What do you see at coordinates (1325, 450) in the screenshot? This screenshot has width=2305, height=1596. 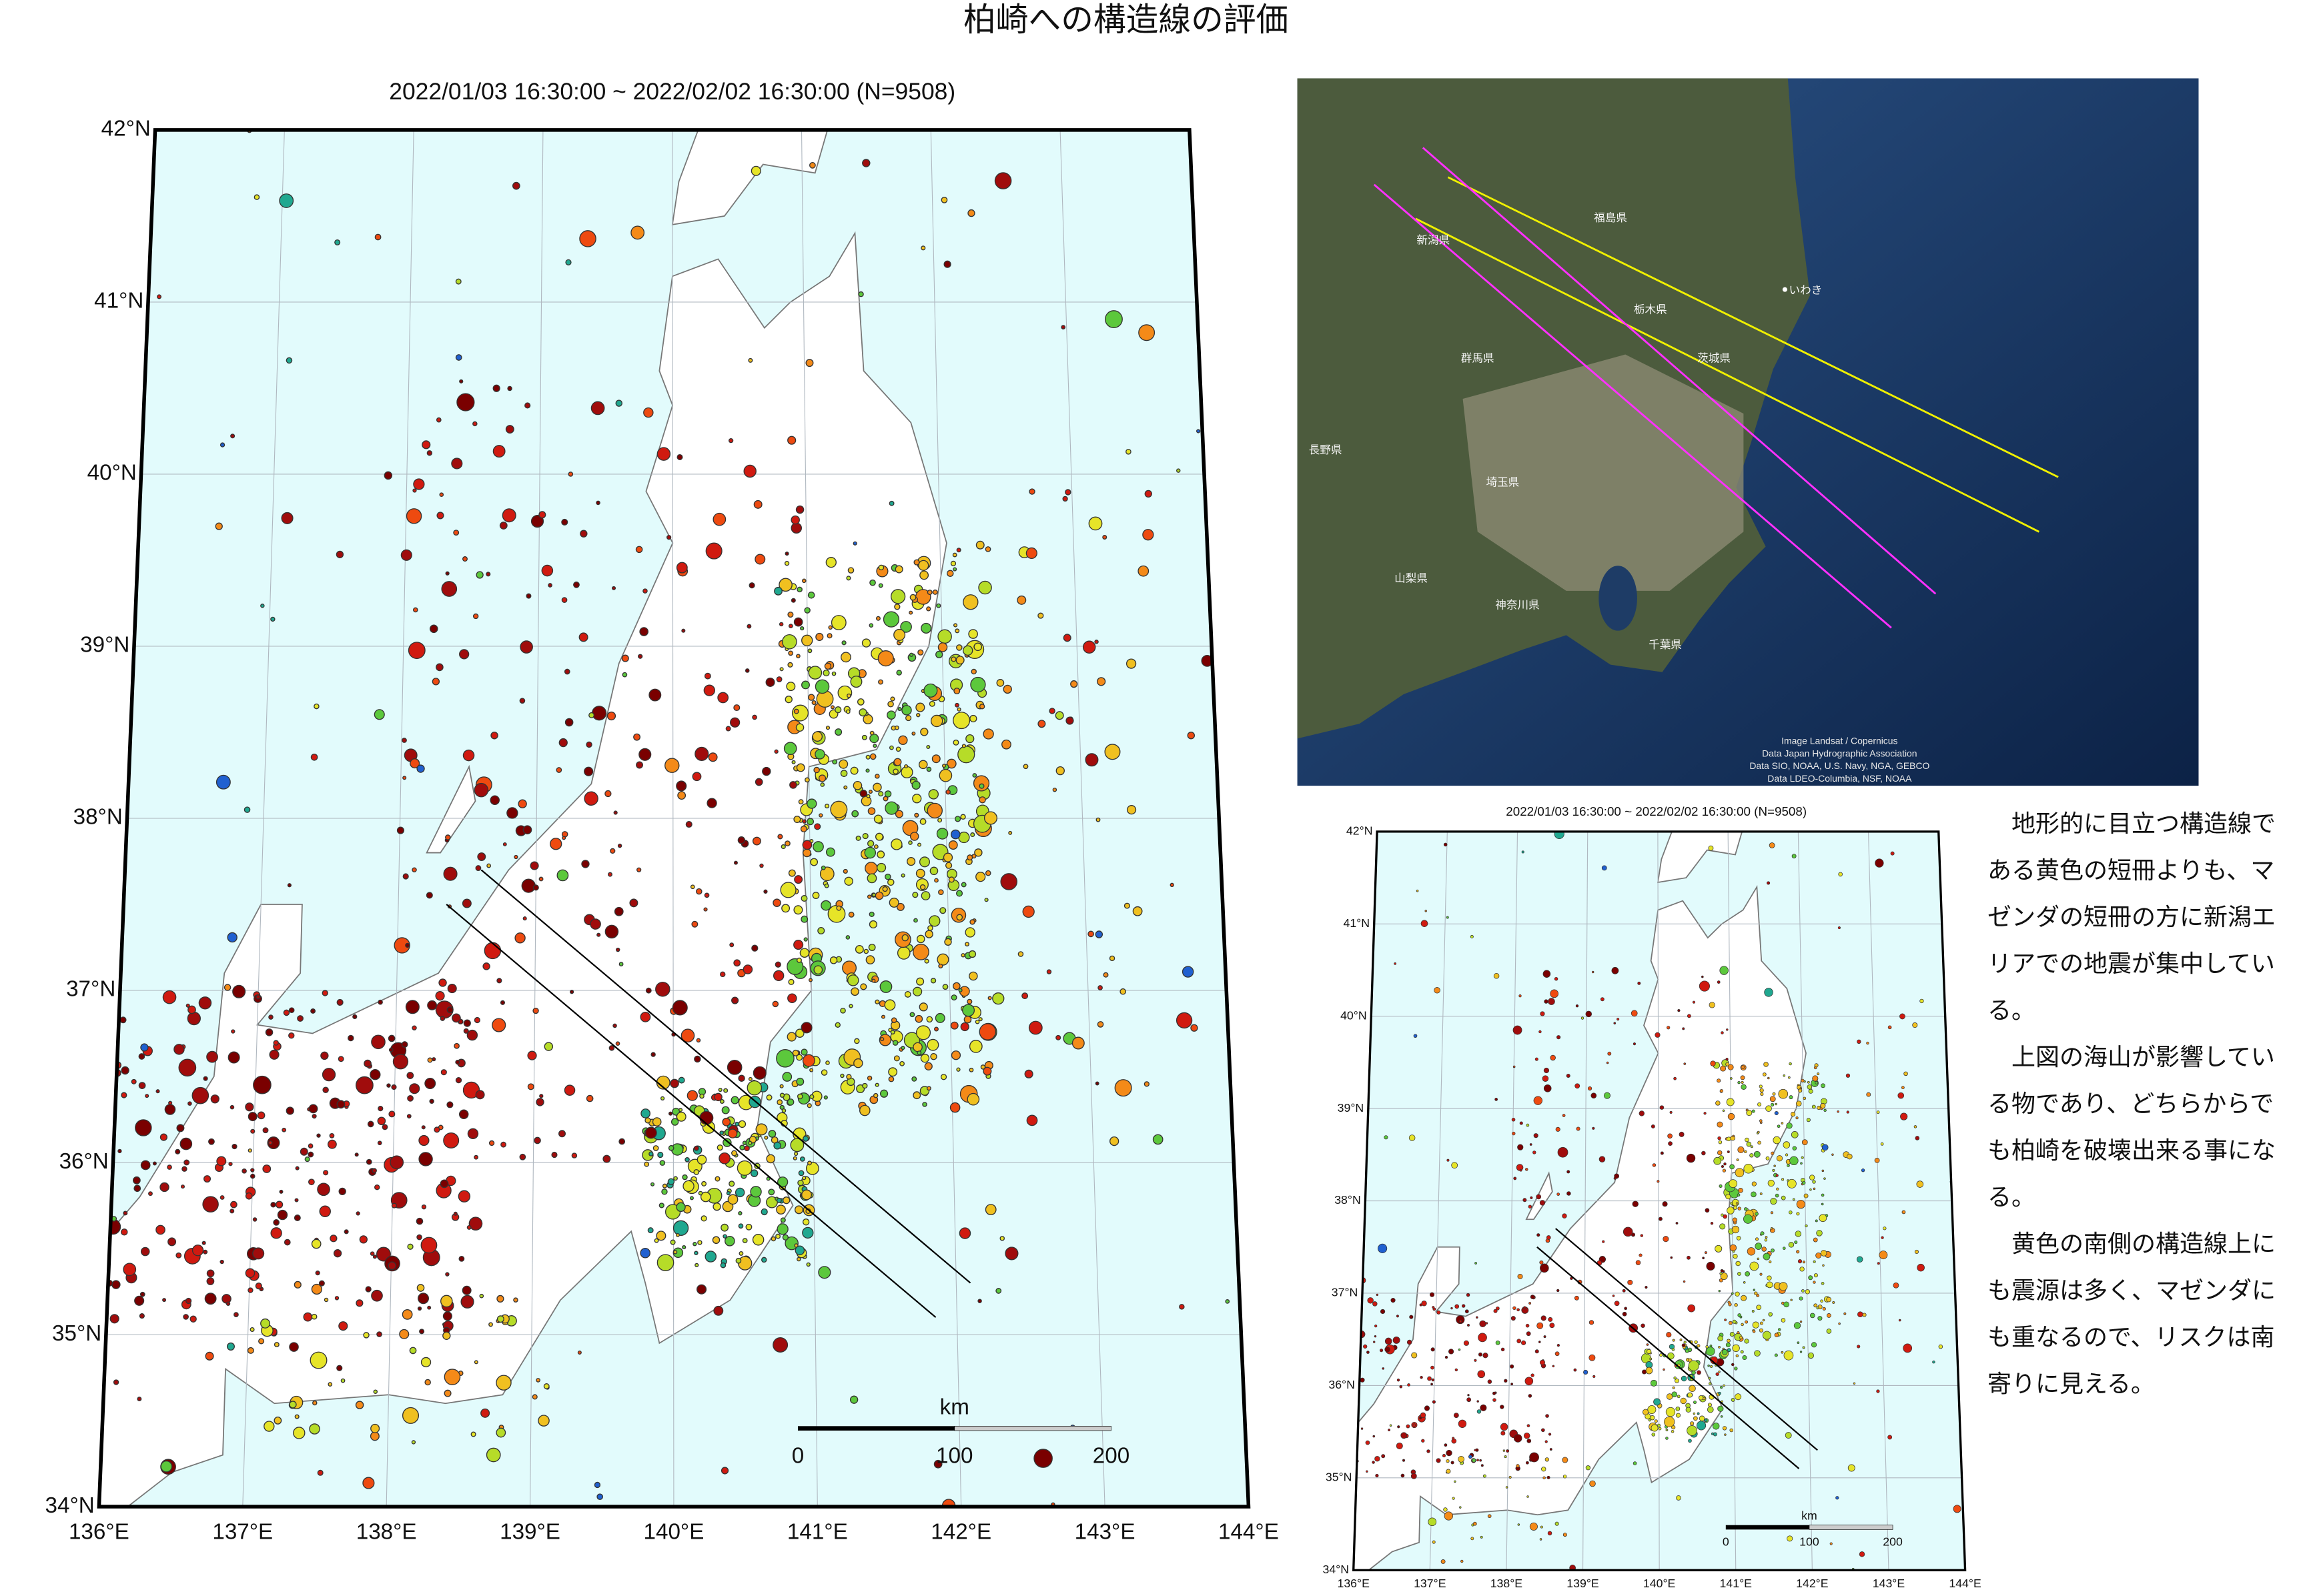 I see `prefecture-label: 長野県` at bounding box center [1325, 450].